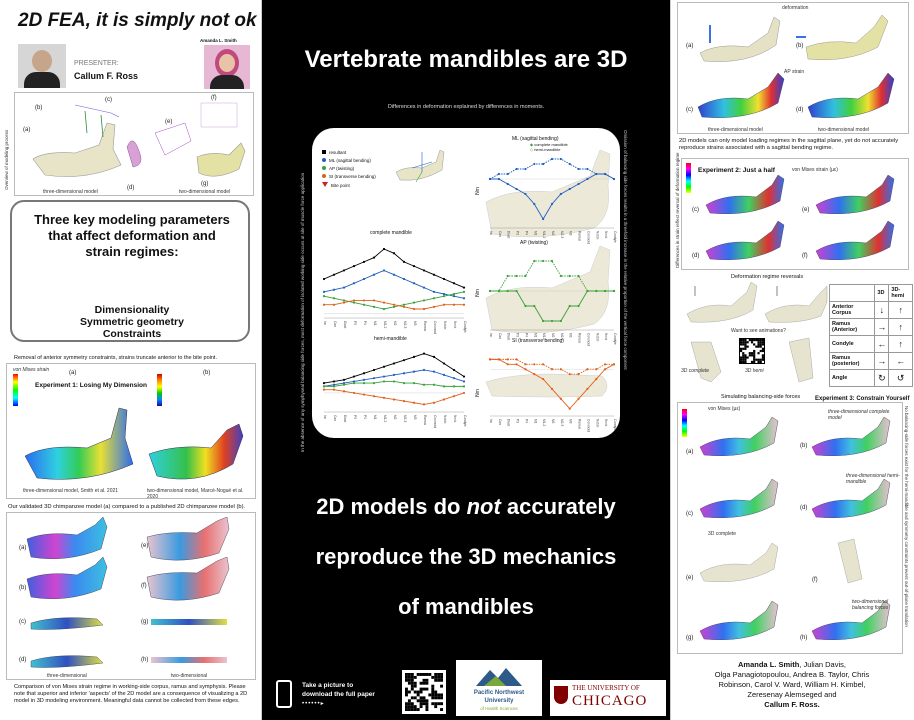  I want to click on regime-header-3d: 3D, so click(882, 293).